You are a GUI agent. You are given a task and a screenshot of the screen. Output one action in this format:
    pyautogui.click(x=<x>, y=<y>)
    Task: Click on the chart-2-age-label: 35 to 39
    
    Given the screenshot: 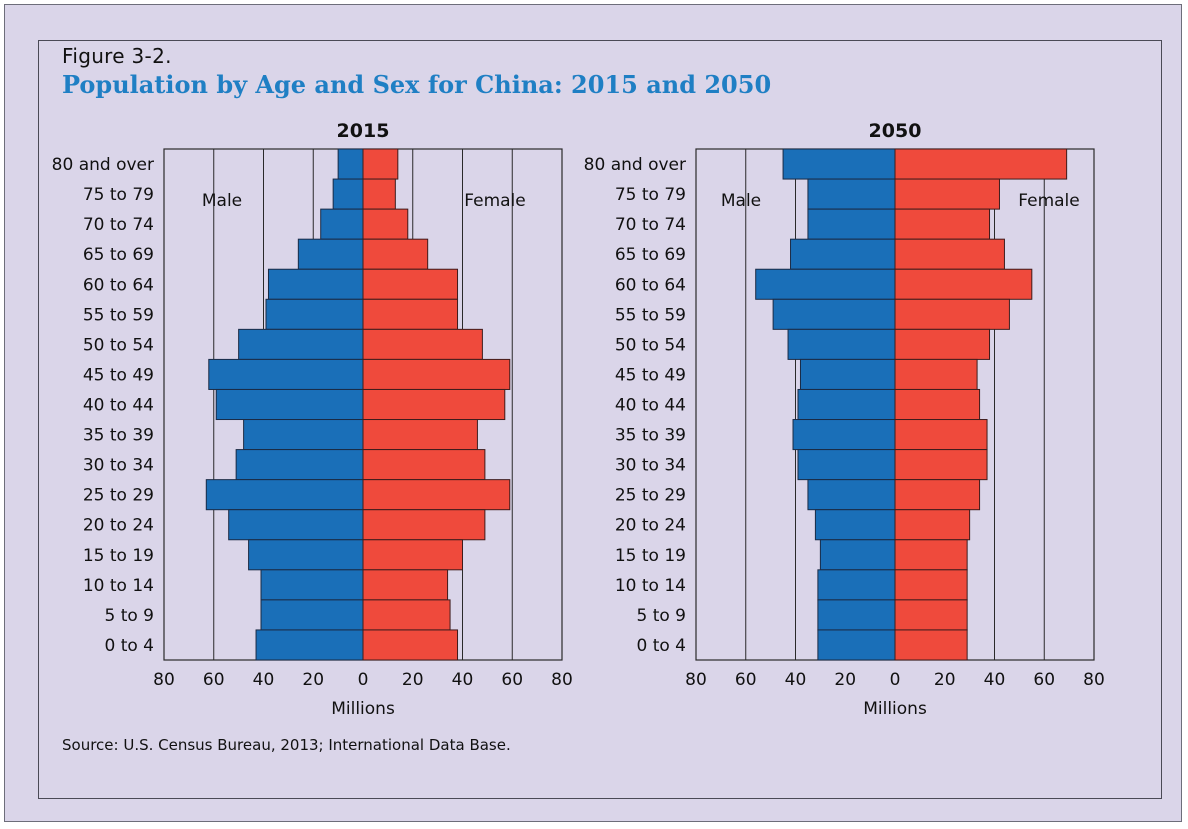 What is the action you would take?
    pyautogui.click(x=650, y=436)
    